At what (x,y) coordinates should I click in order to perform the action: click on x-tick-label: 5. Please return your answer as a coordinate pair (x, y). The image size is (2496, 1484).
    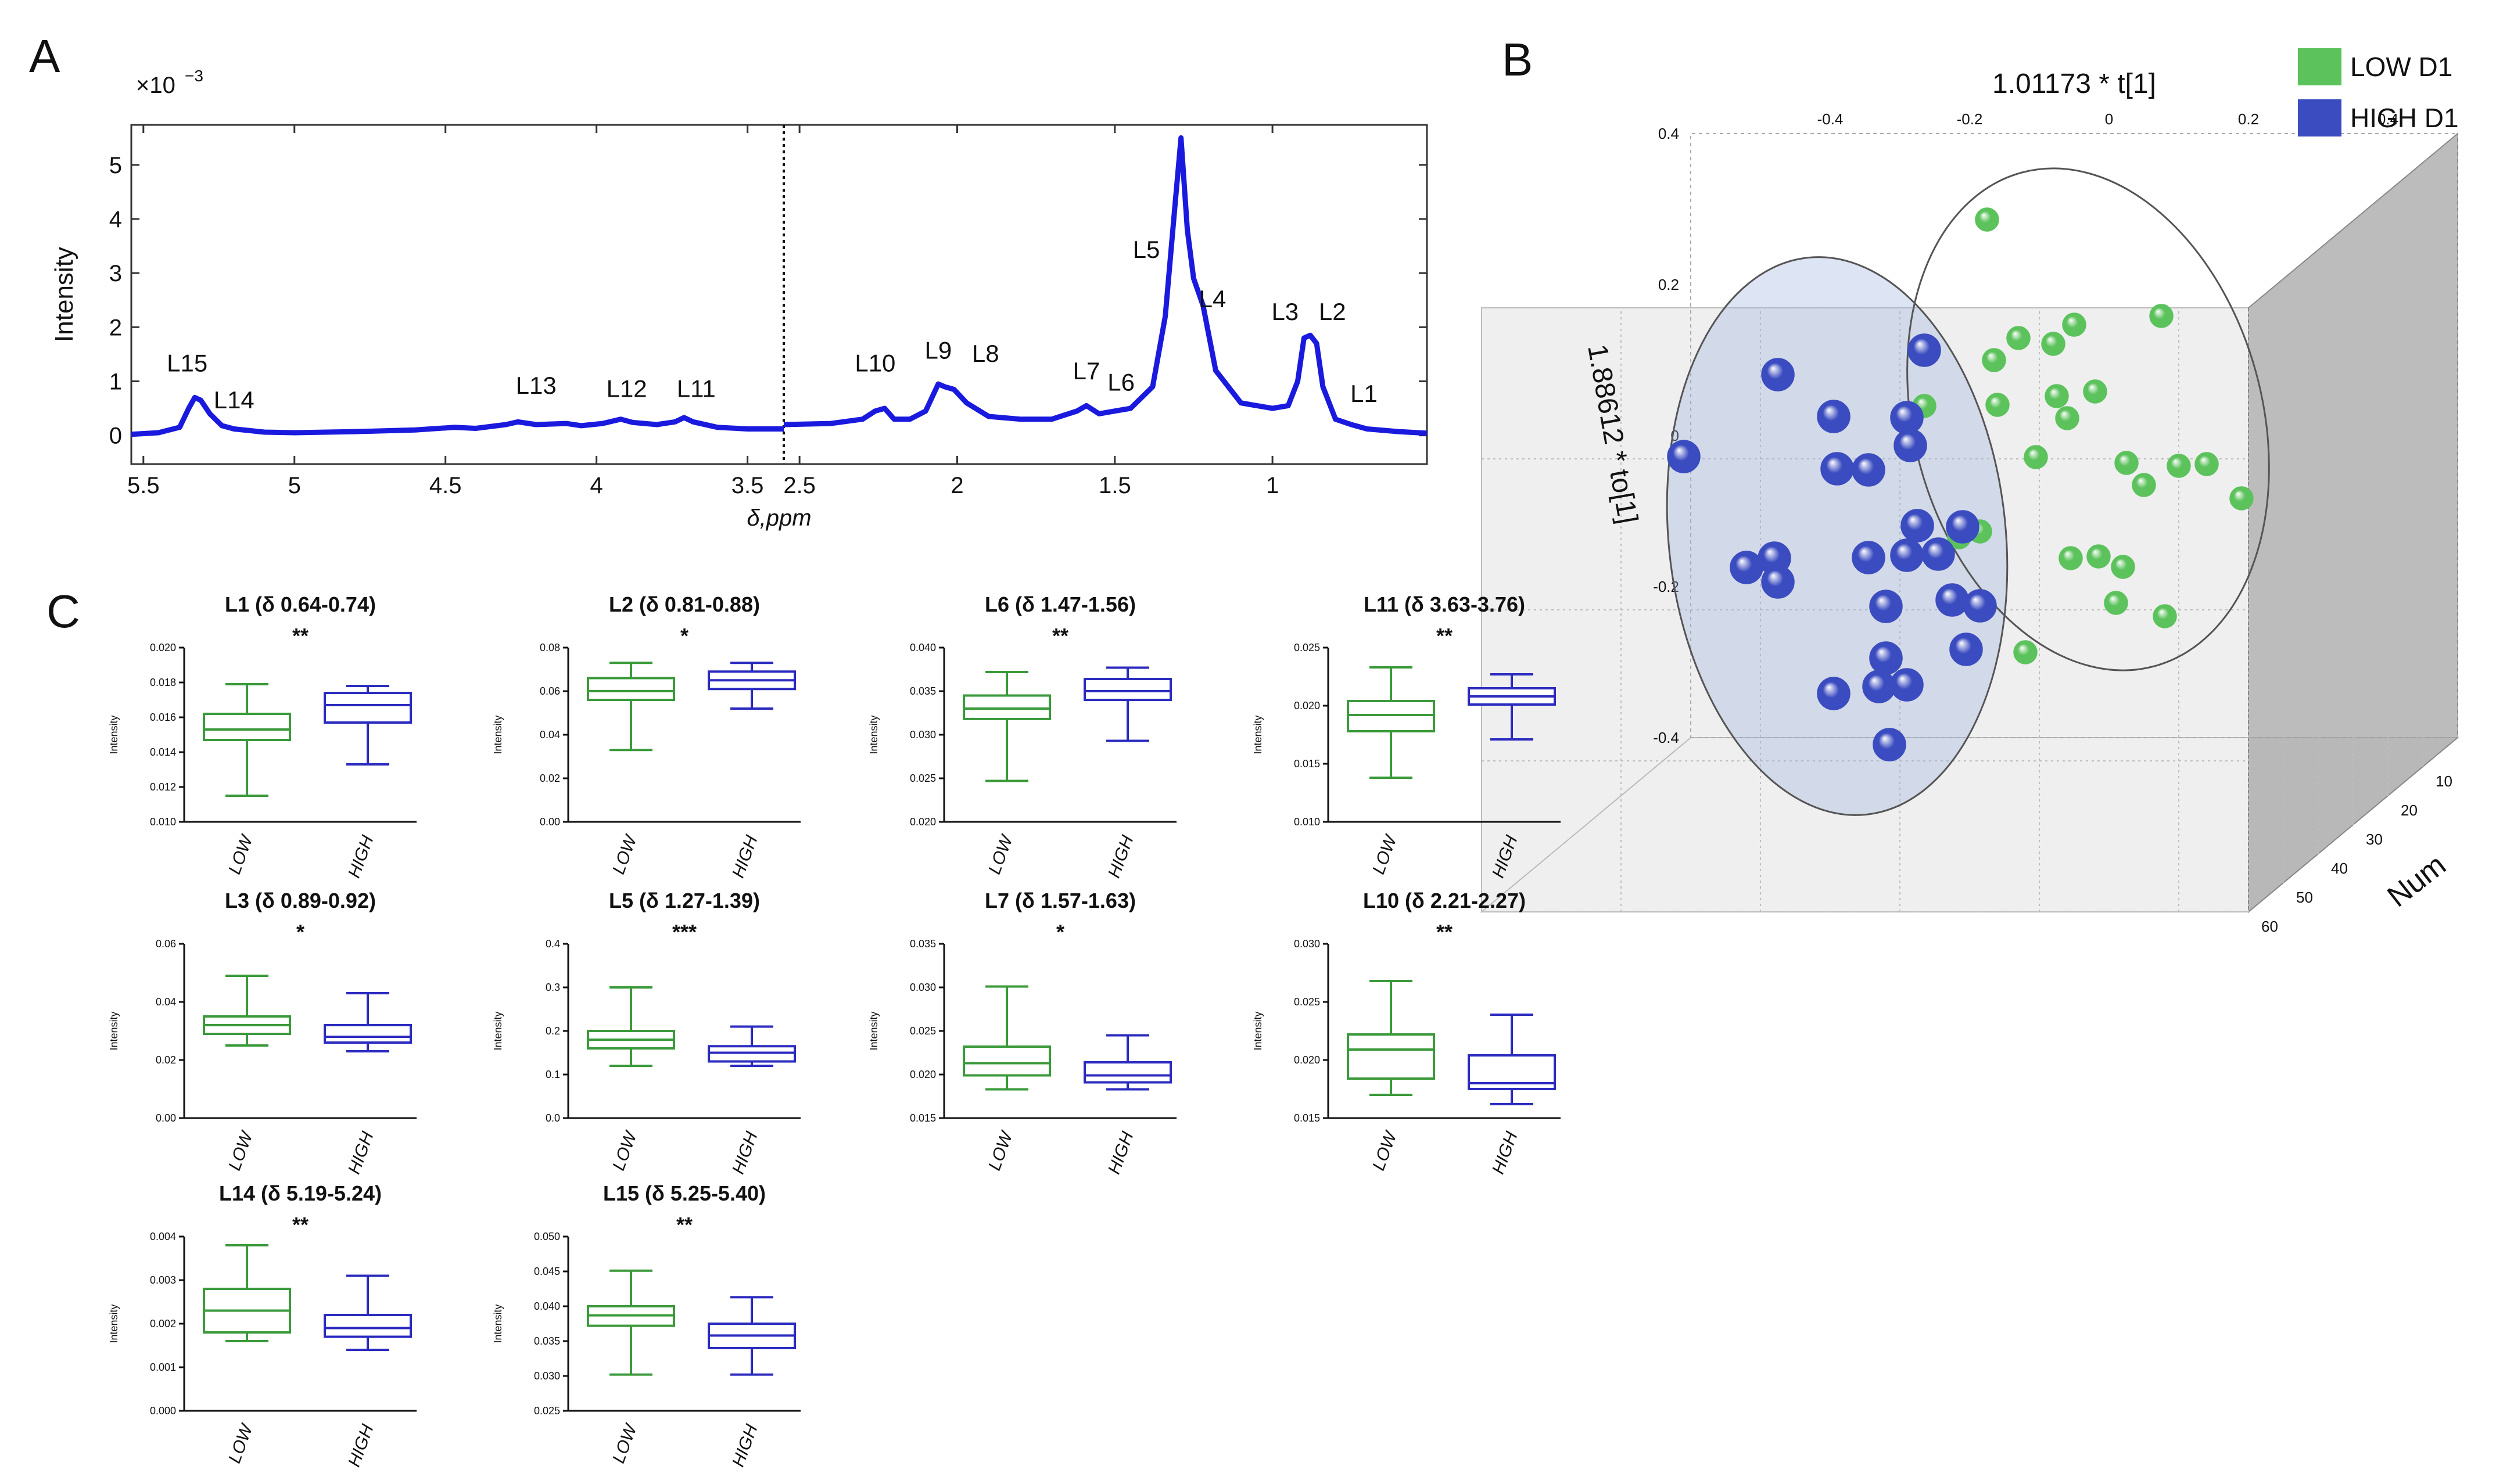
    Looking at the image, I should click on (295, 485).